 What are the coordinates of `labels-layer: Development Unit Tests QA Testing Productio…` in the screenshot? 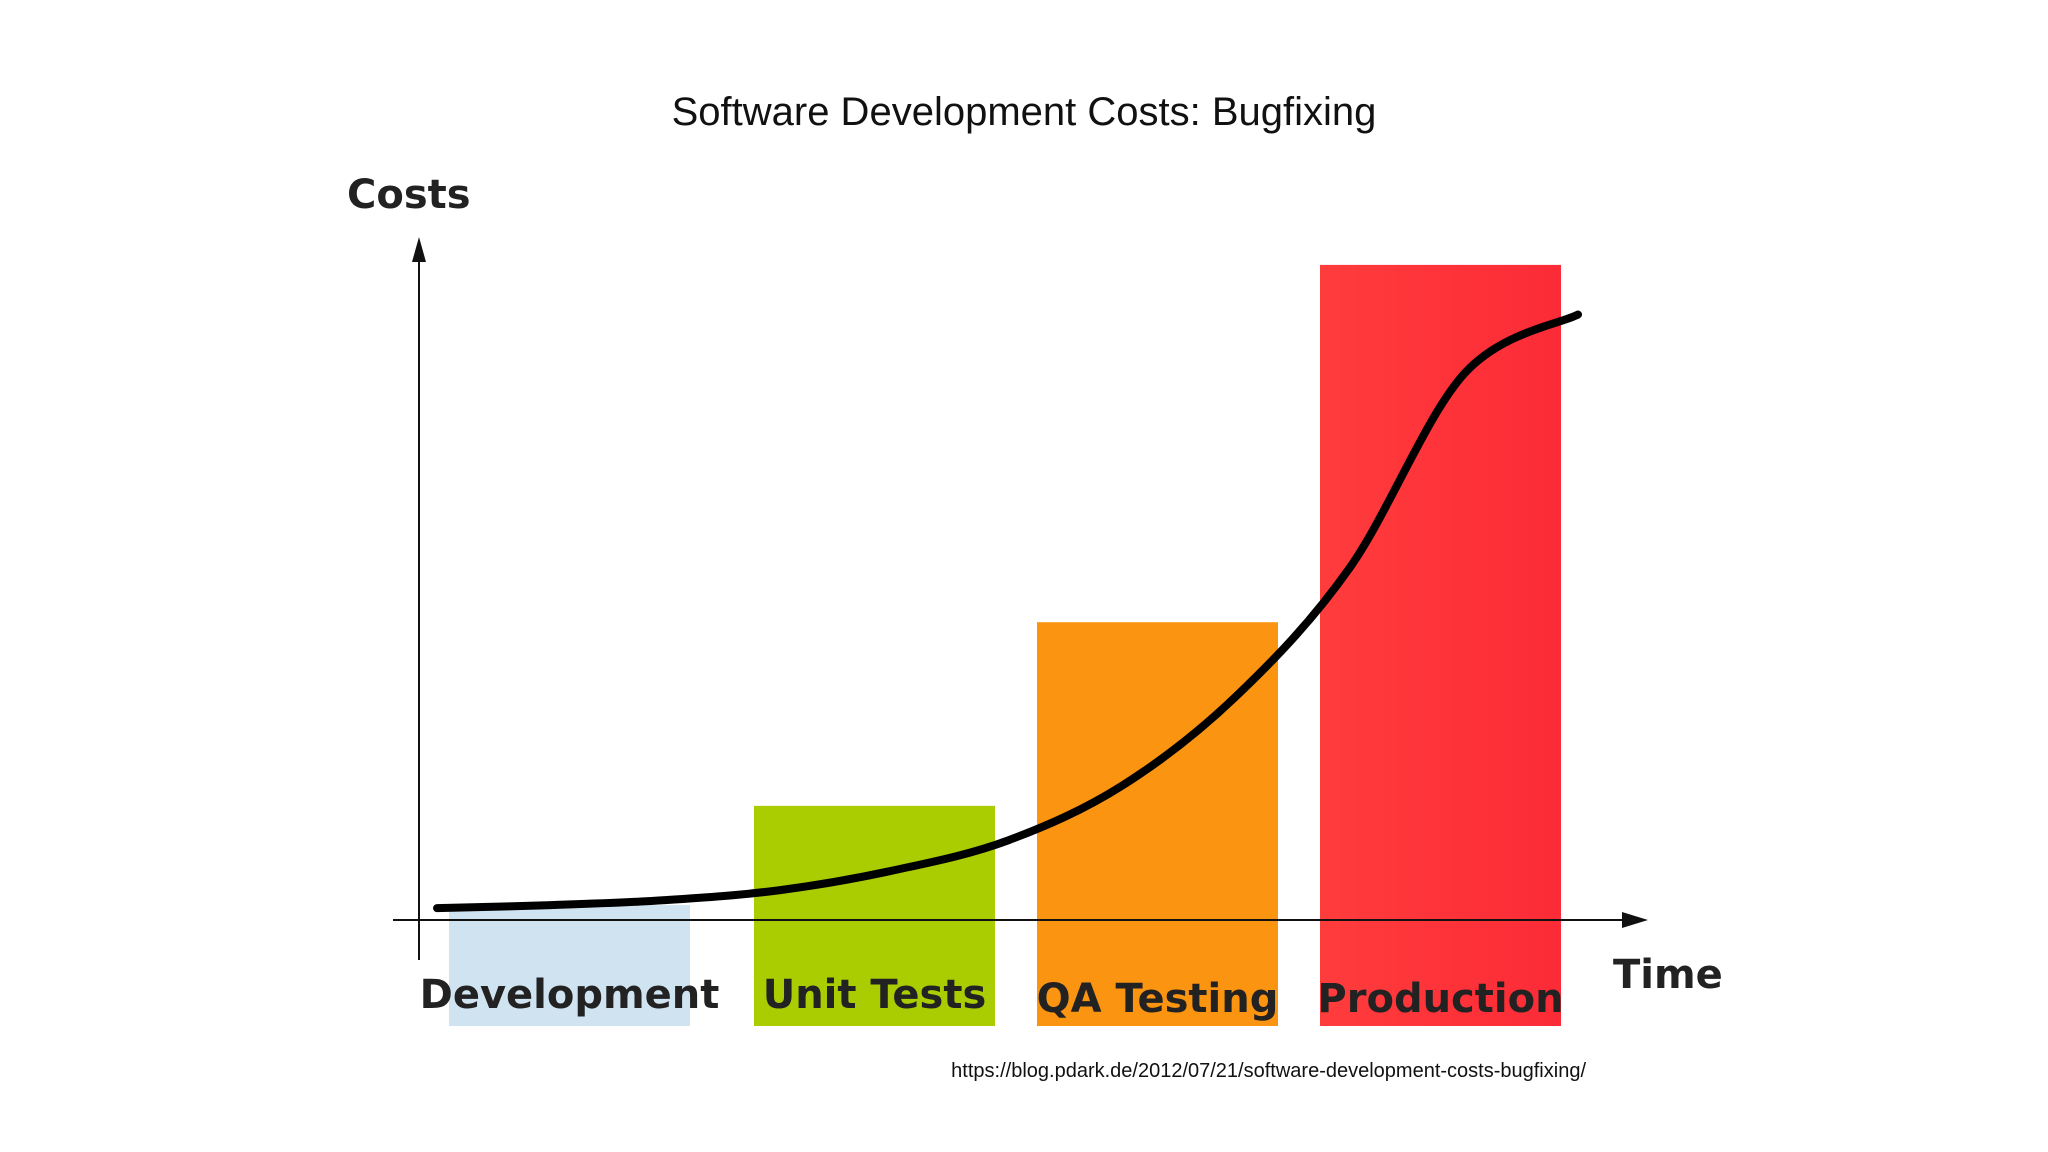 It's located at (992, 997).